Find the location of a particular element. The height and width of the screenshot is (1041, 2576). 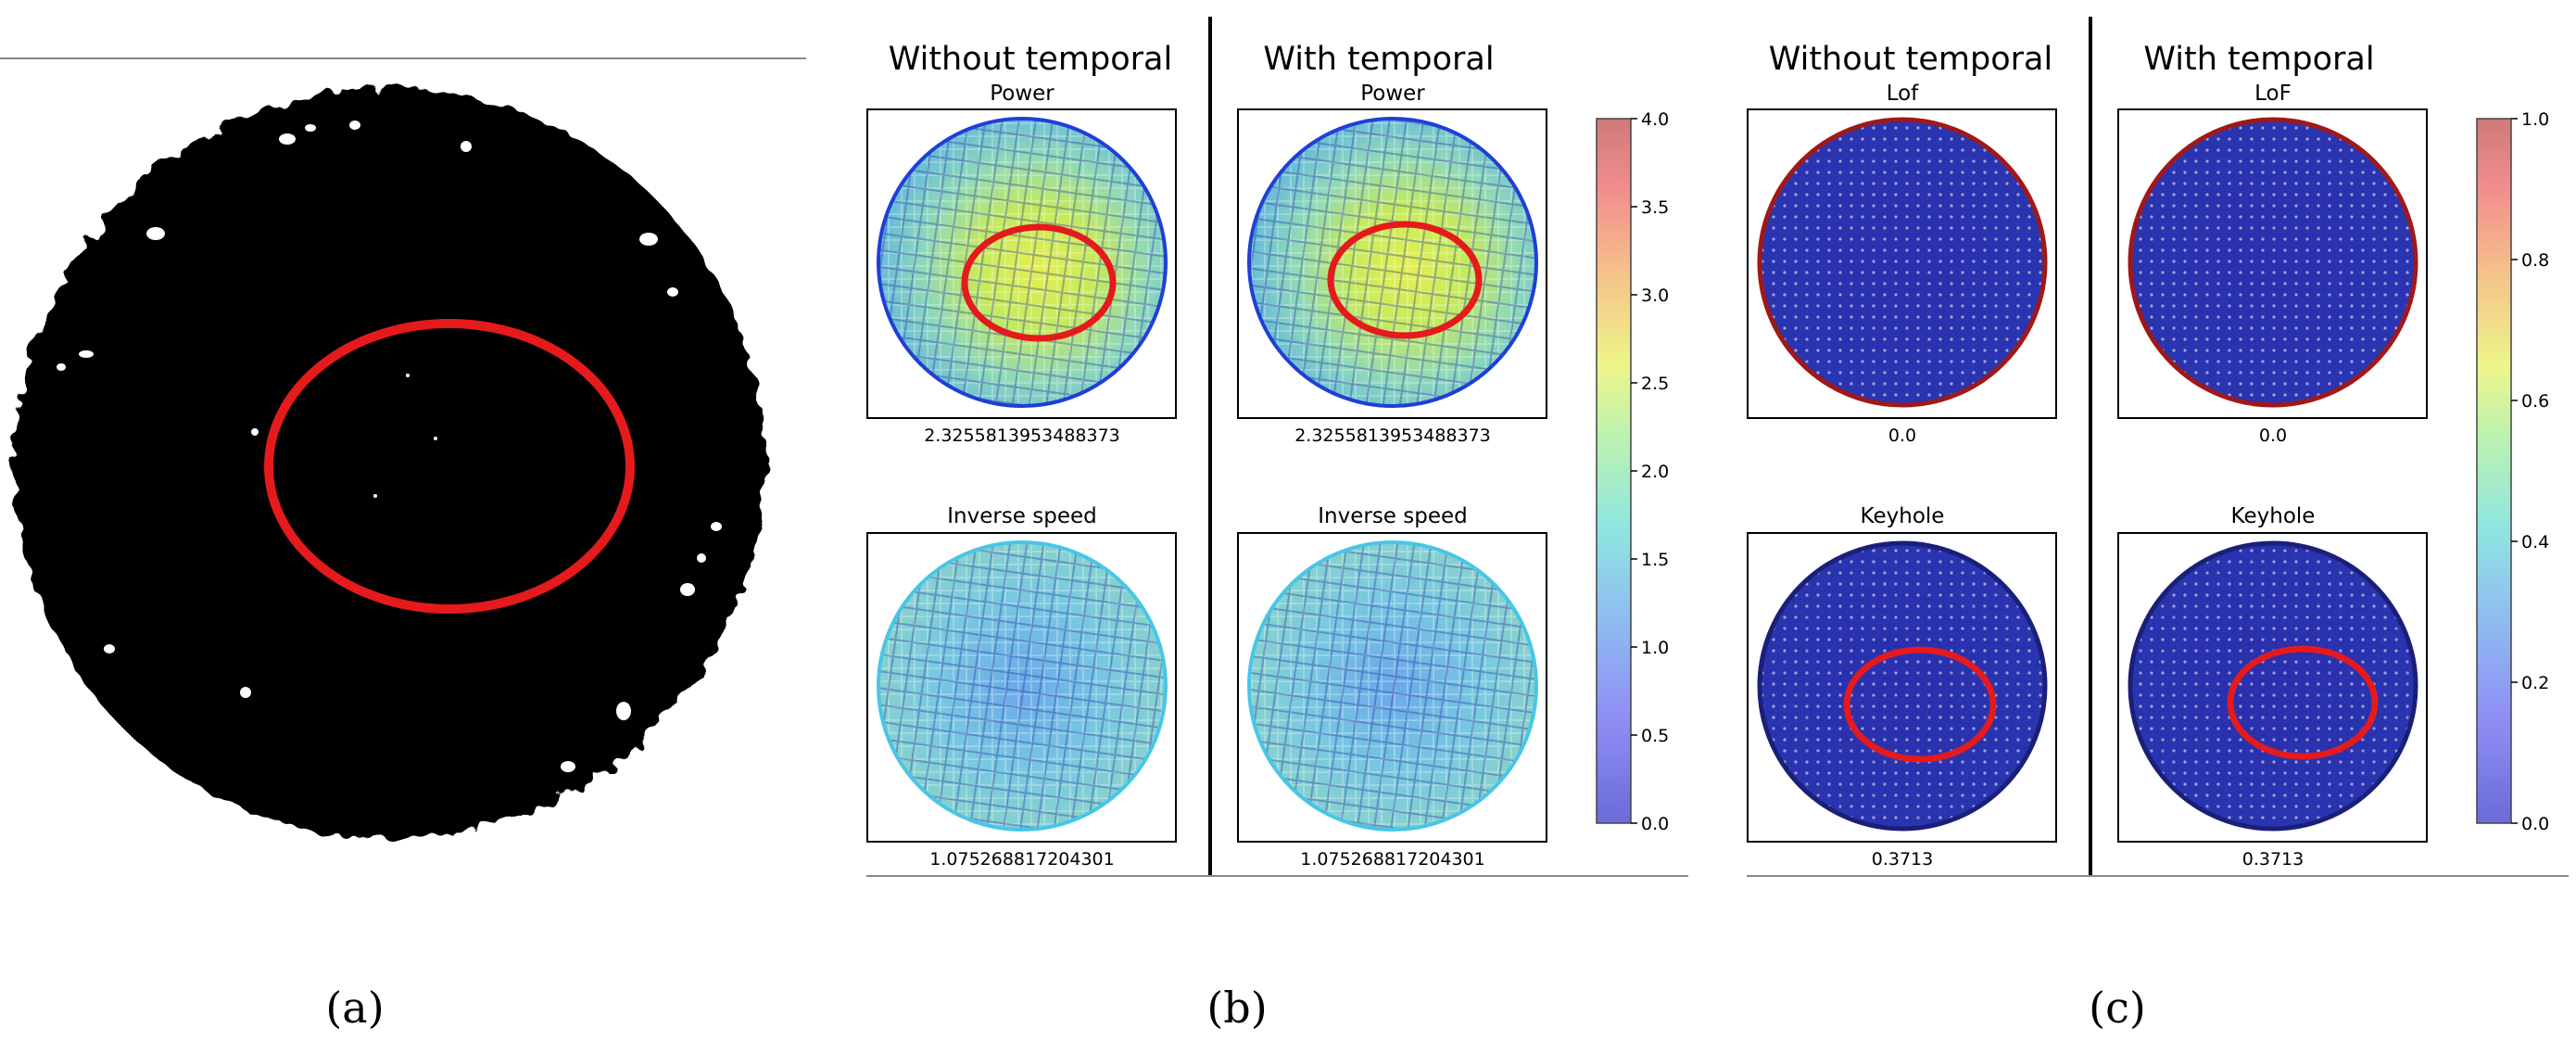

colorbar-ticks: 0.0 0.5 1.0 1.5 2.0 2.5 3.0 3.5 4.0 is located at coordinates (1650, 471).